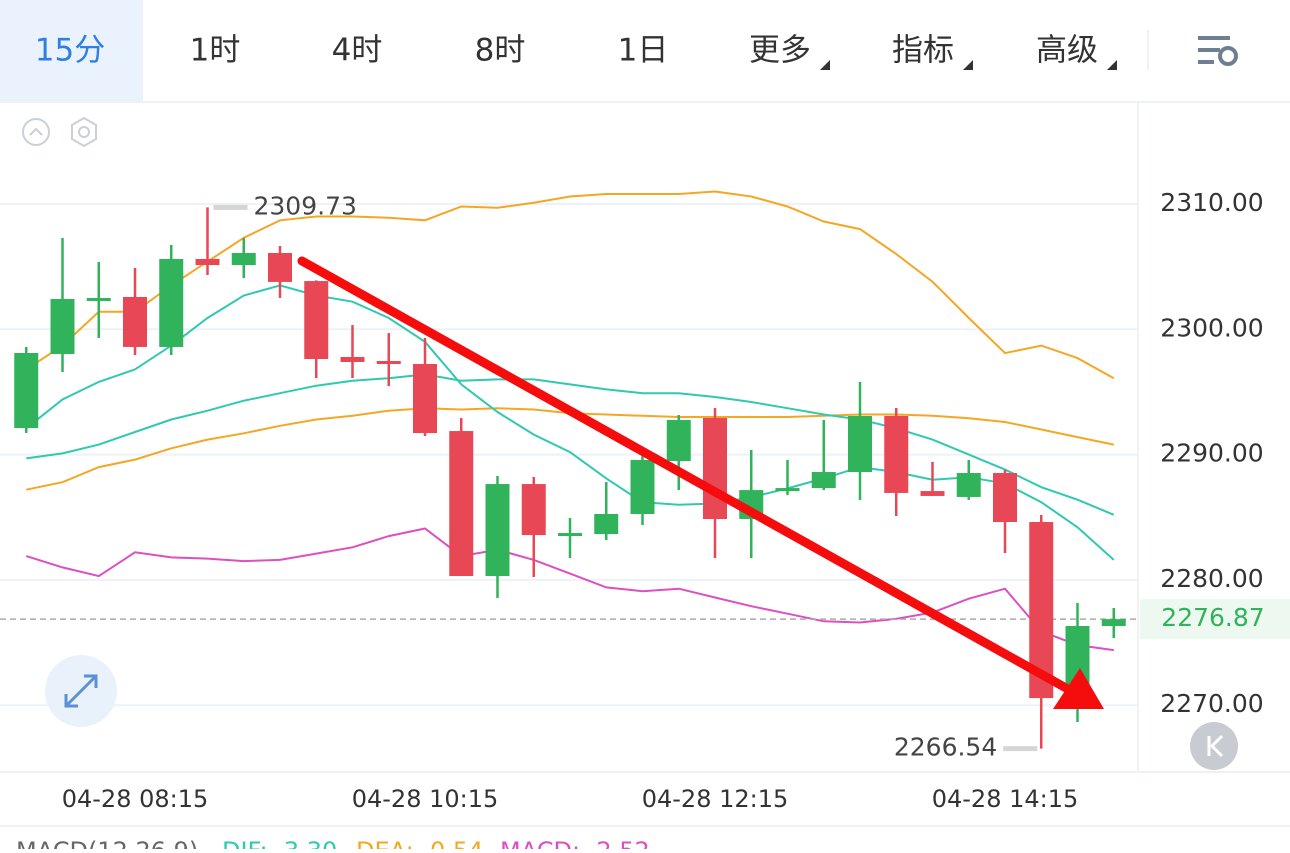  I want to click on tab: 更多, so click(780, 51).